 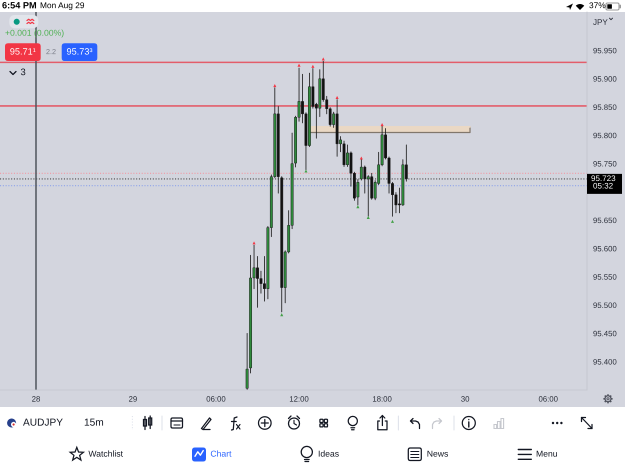 What do you see at coordinates (221, 453) in the screenshot?
I see `text: Chart` at bounding box center [221, 453].